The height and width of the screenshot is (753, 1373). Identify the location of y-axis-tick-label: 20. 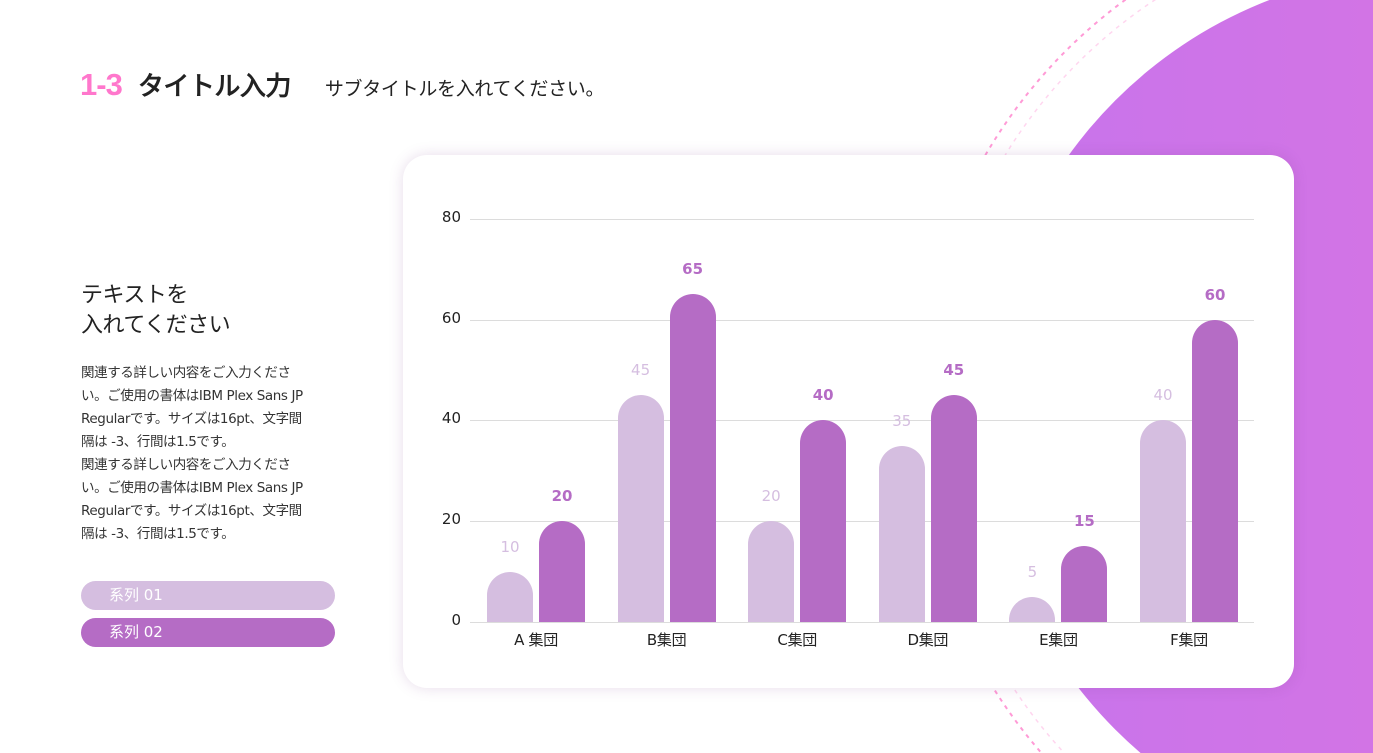
(451, 519).